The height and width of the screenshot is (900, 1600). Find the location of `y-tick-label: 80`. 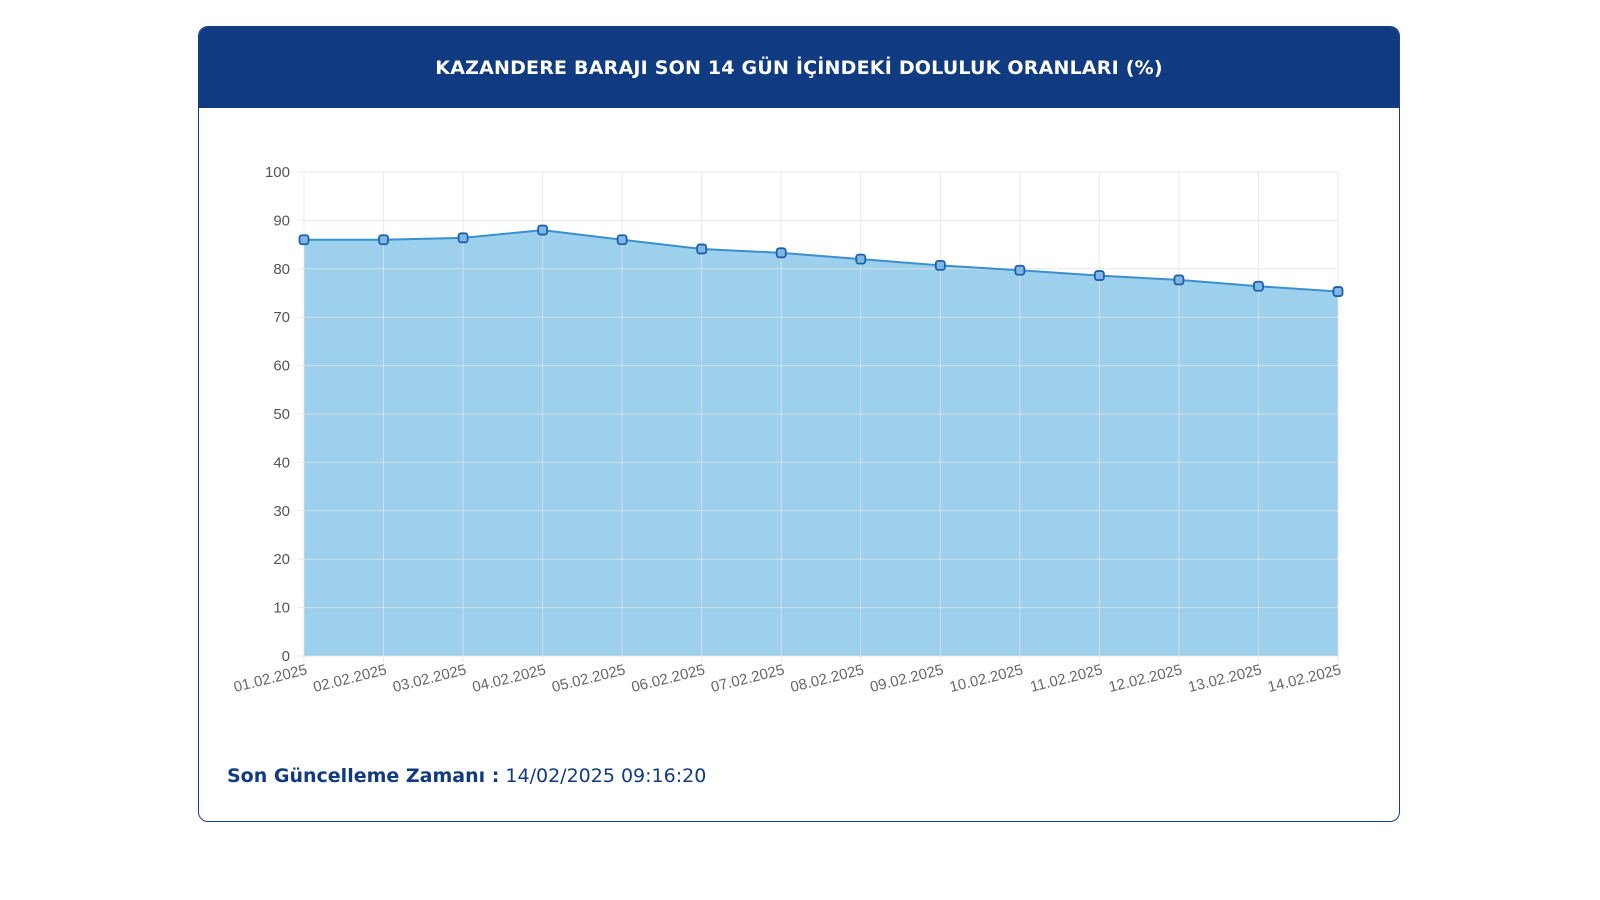

y-tick-label: 80 is located at coordinates (281, 269).